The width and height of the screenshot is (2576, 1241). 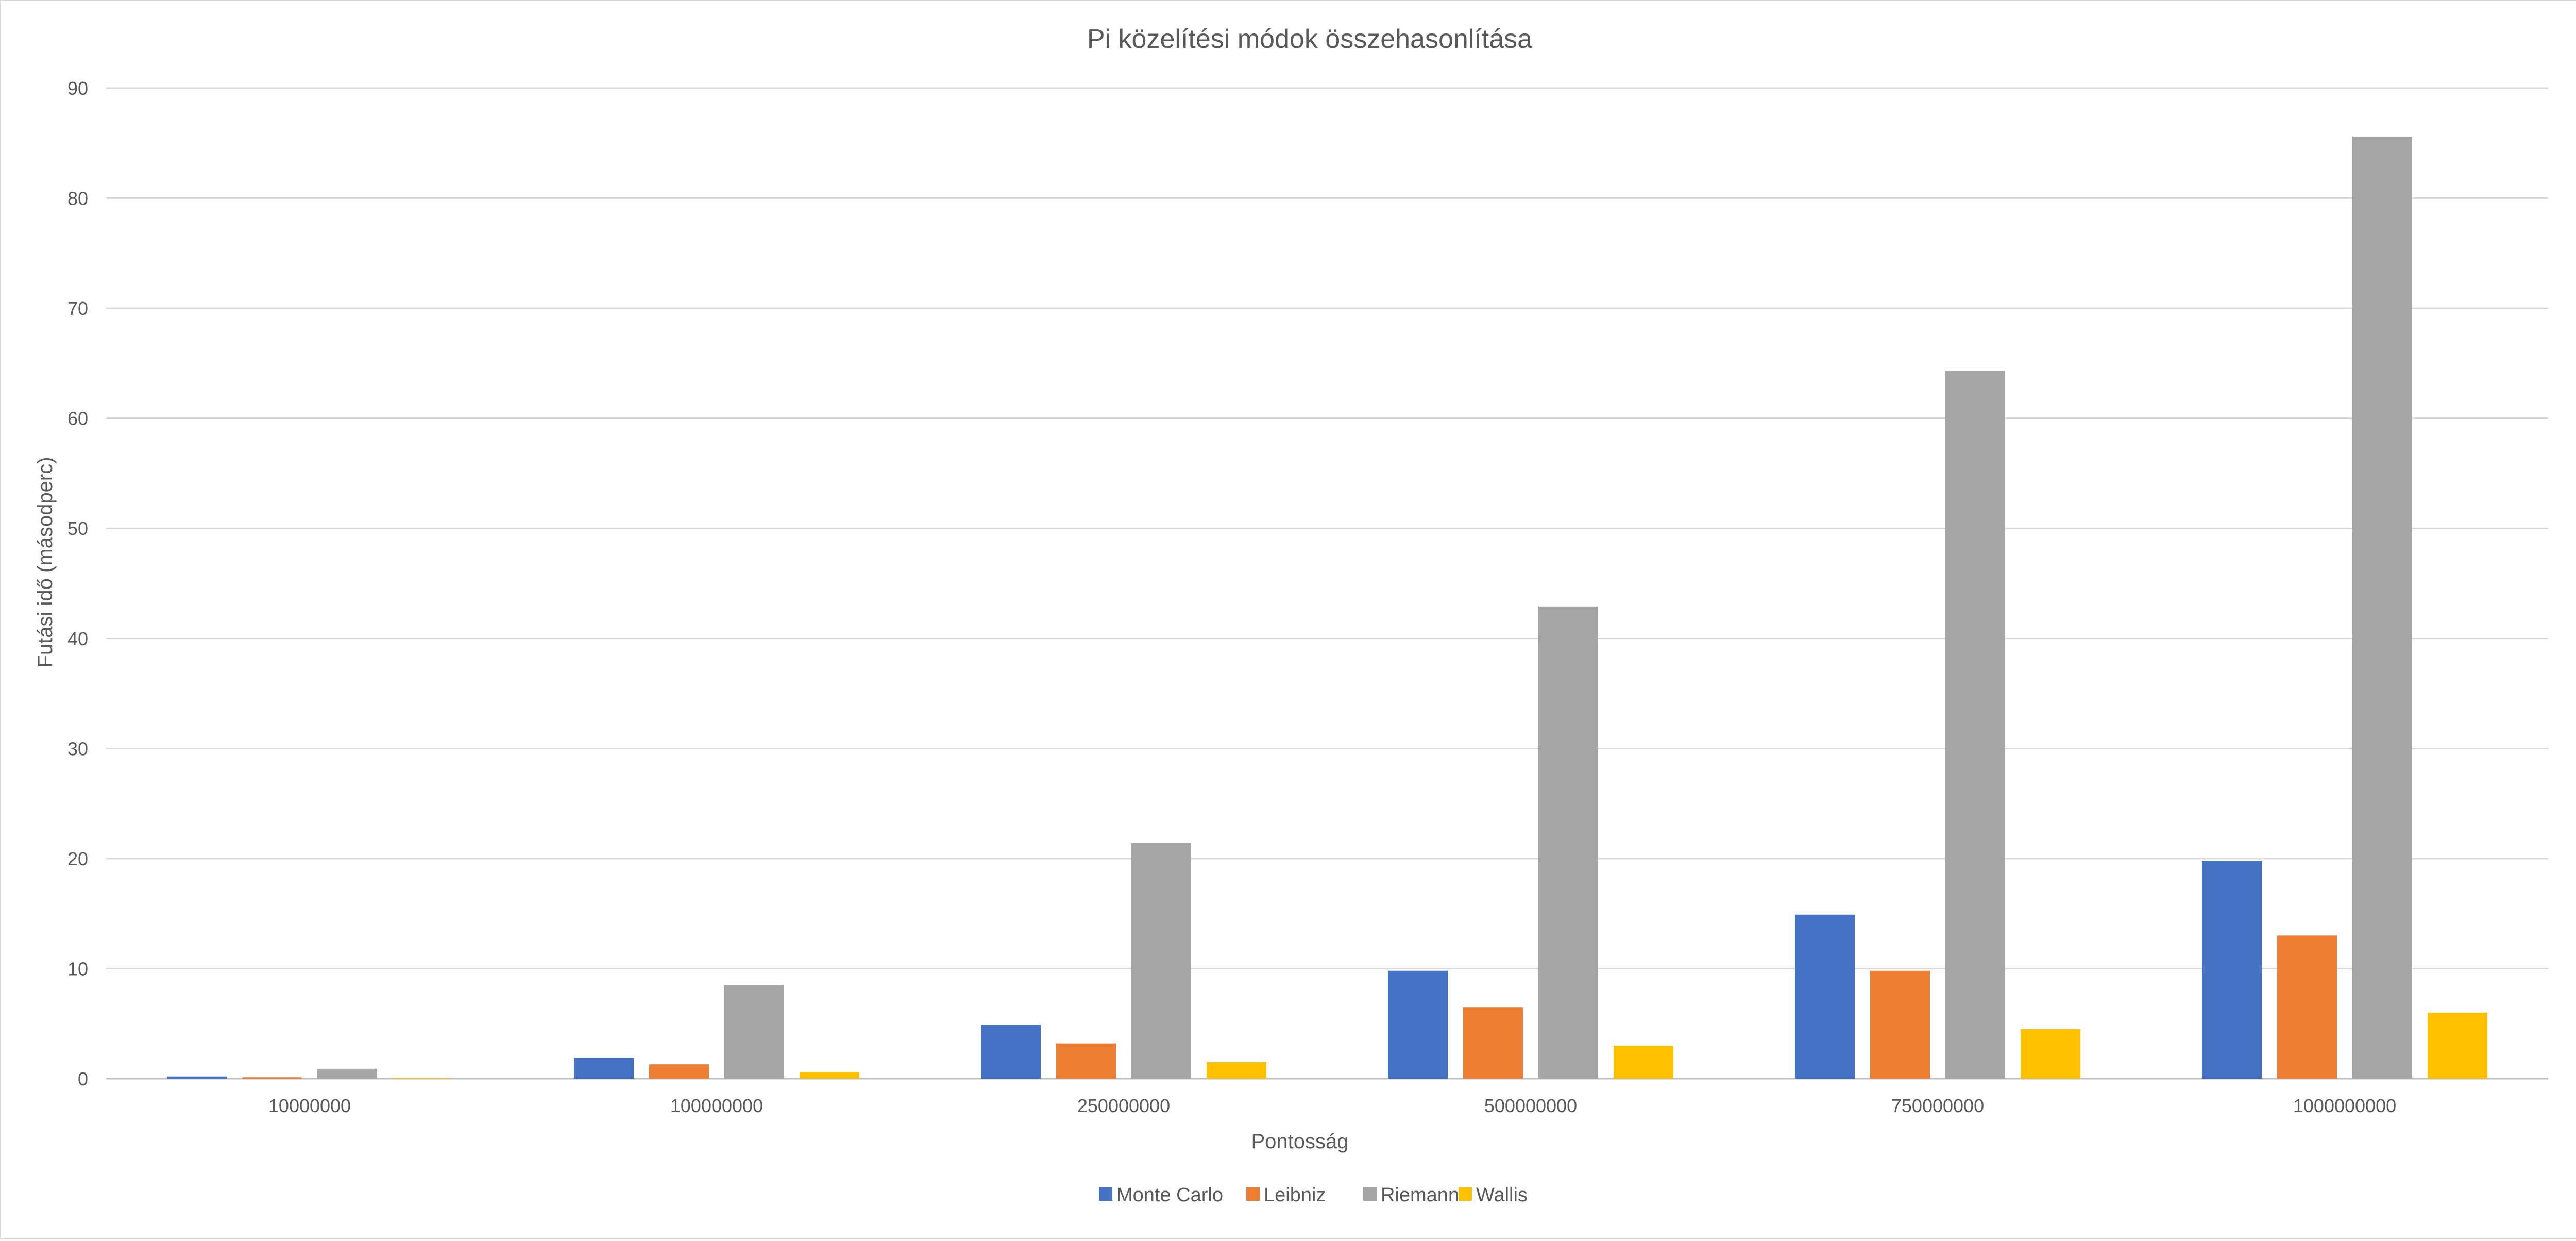 I want to click on y-tick-label: 10, so click(x=77, y=968).